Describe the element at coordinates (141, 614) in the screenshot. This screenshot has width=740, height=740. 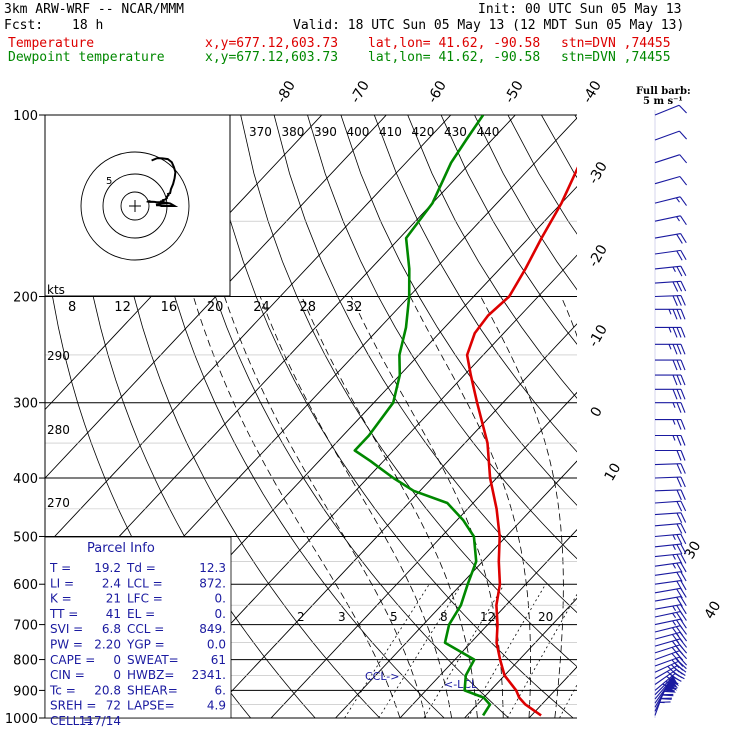
I see `parcel-label: EL =` at that location.